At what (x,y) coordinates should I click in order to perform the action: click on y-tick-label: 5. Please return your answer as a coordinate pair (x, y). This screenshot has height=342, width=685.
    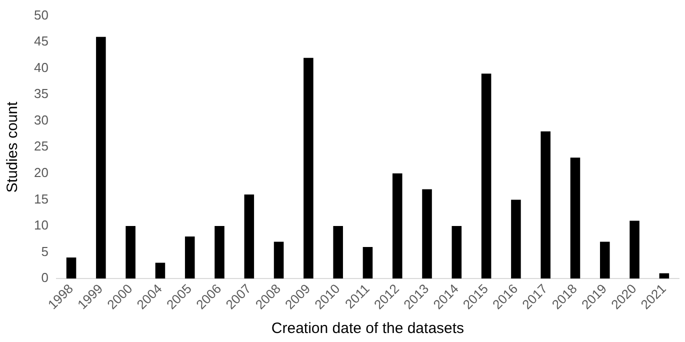
    Looking at the image, I should click on (44, 251).